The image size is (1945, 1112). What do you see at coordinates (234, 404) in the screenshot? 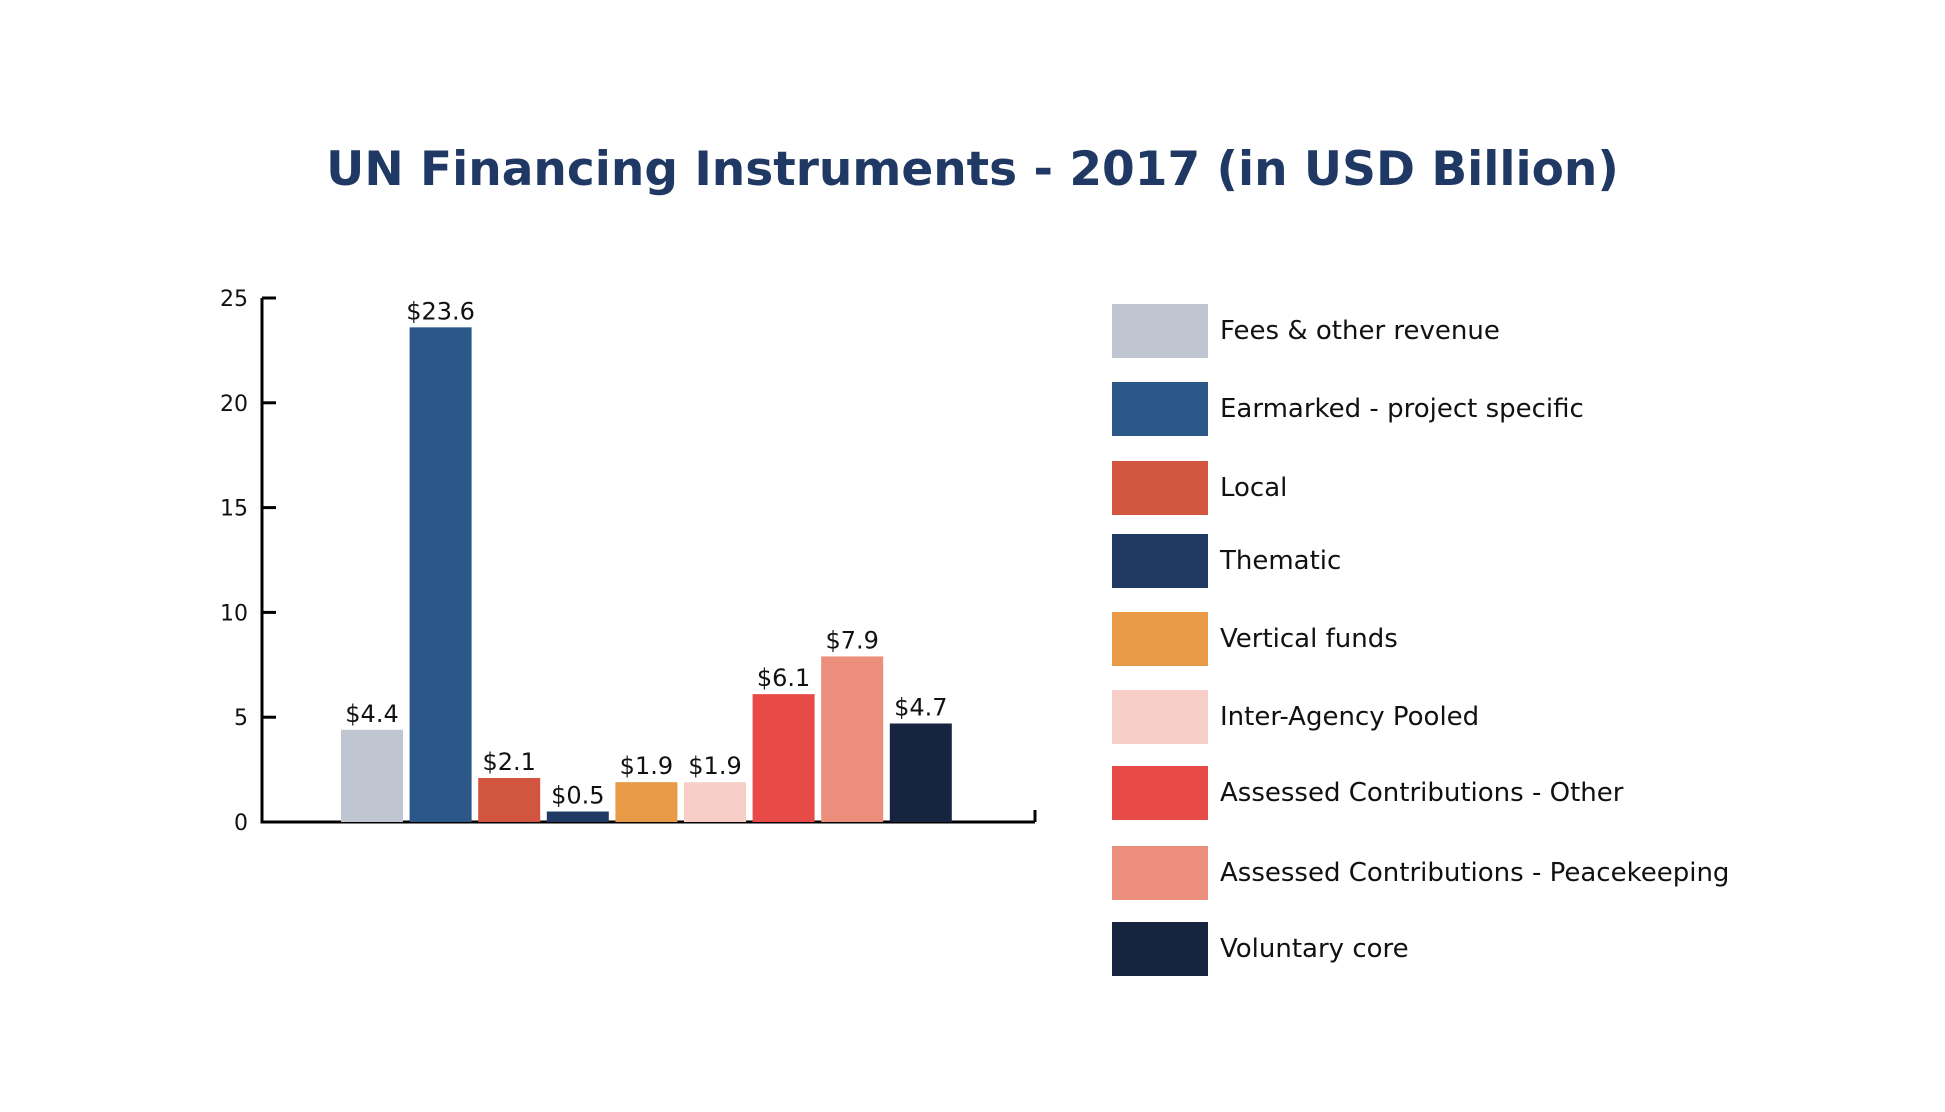
I see `y-tick-label: 20` at bounding box center [234, 404].